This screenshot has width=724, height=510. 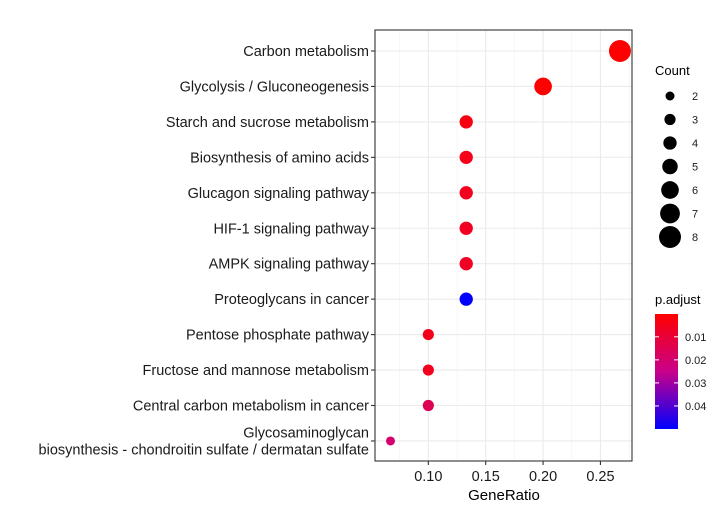 What do you see at coordinates (695, 407) in the screenshot?
I see `color-legend-label: 0.04` at bounding box center [695, 407].